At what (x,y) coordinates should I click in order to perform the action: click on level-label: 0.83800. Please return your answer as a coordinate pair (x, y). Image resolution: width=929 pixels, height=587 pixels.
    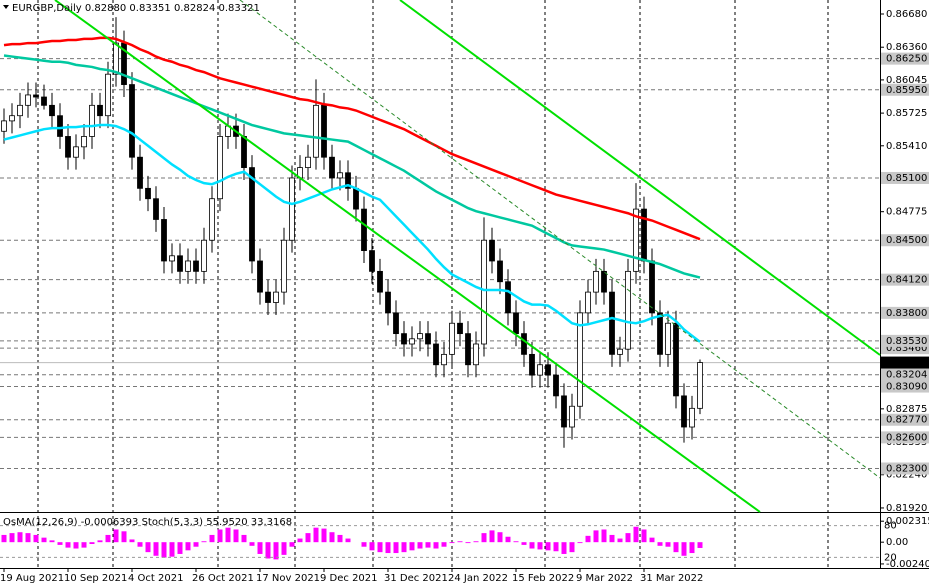
    Looking at the image, I should click on (906, 313).